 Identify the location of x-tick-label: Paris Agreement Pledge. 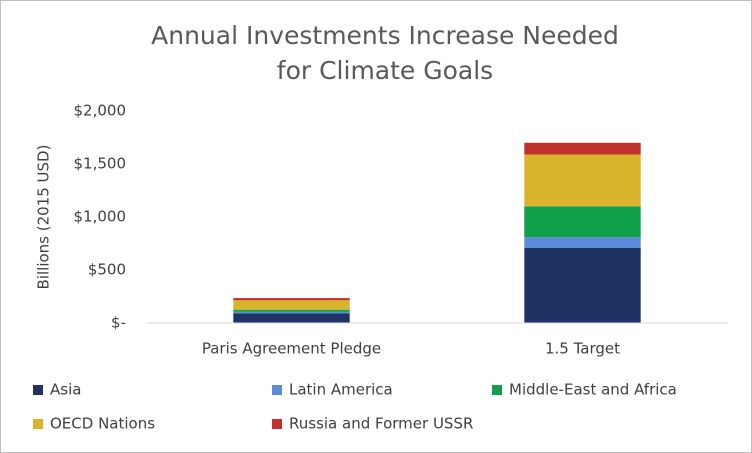
(291, 349).